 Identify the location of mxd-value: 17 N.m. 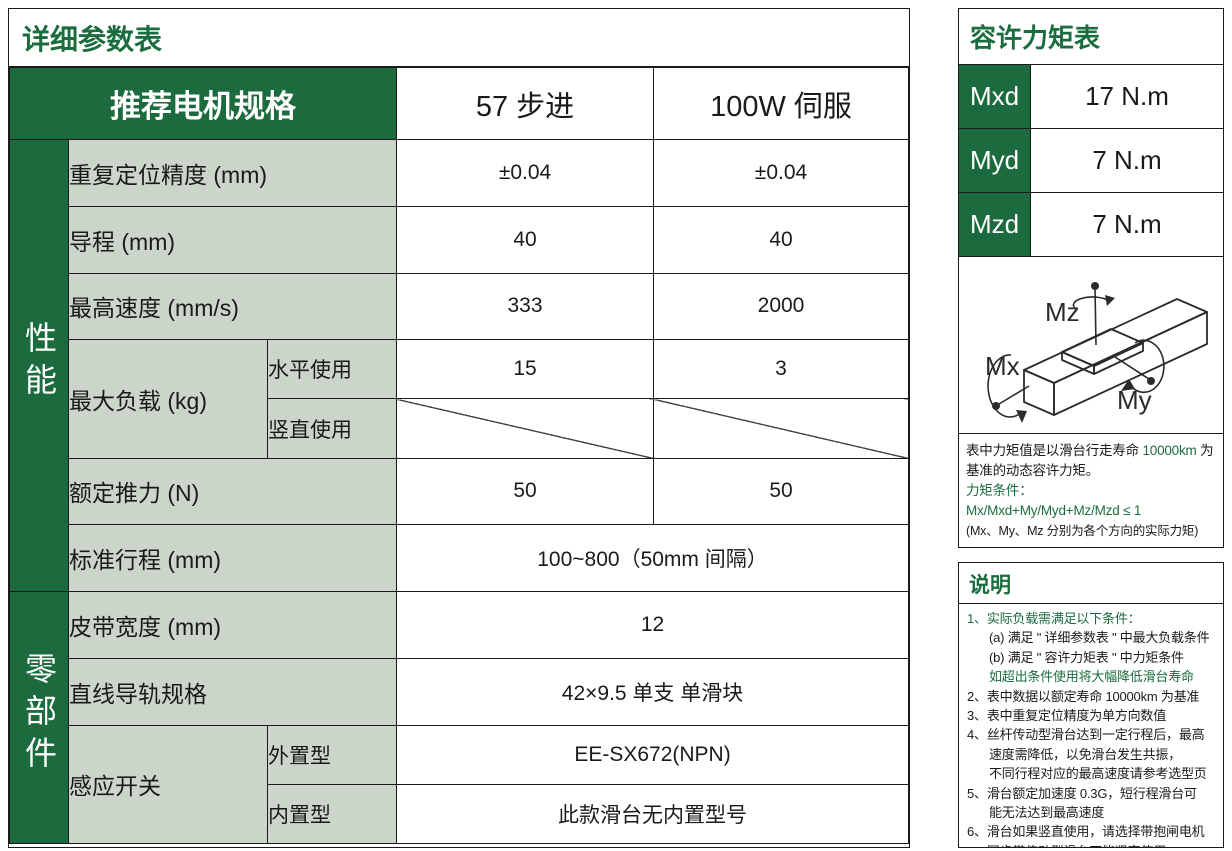
(1127, 96).